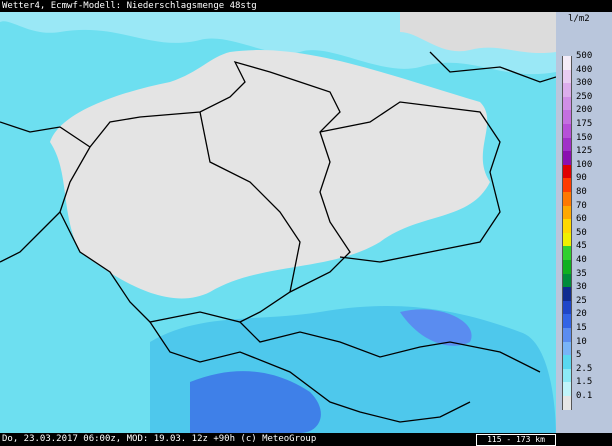  I want to click on legend-row: 500, so click(586, 60).